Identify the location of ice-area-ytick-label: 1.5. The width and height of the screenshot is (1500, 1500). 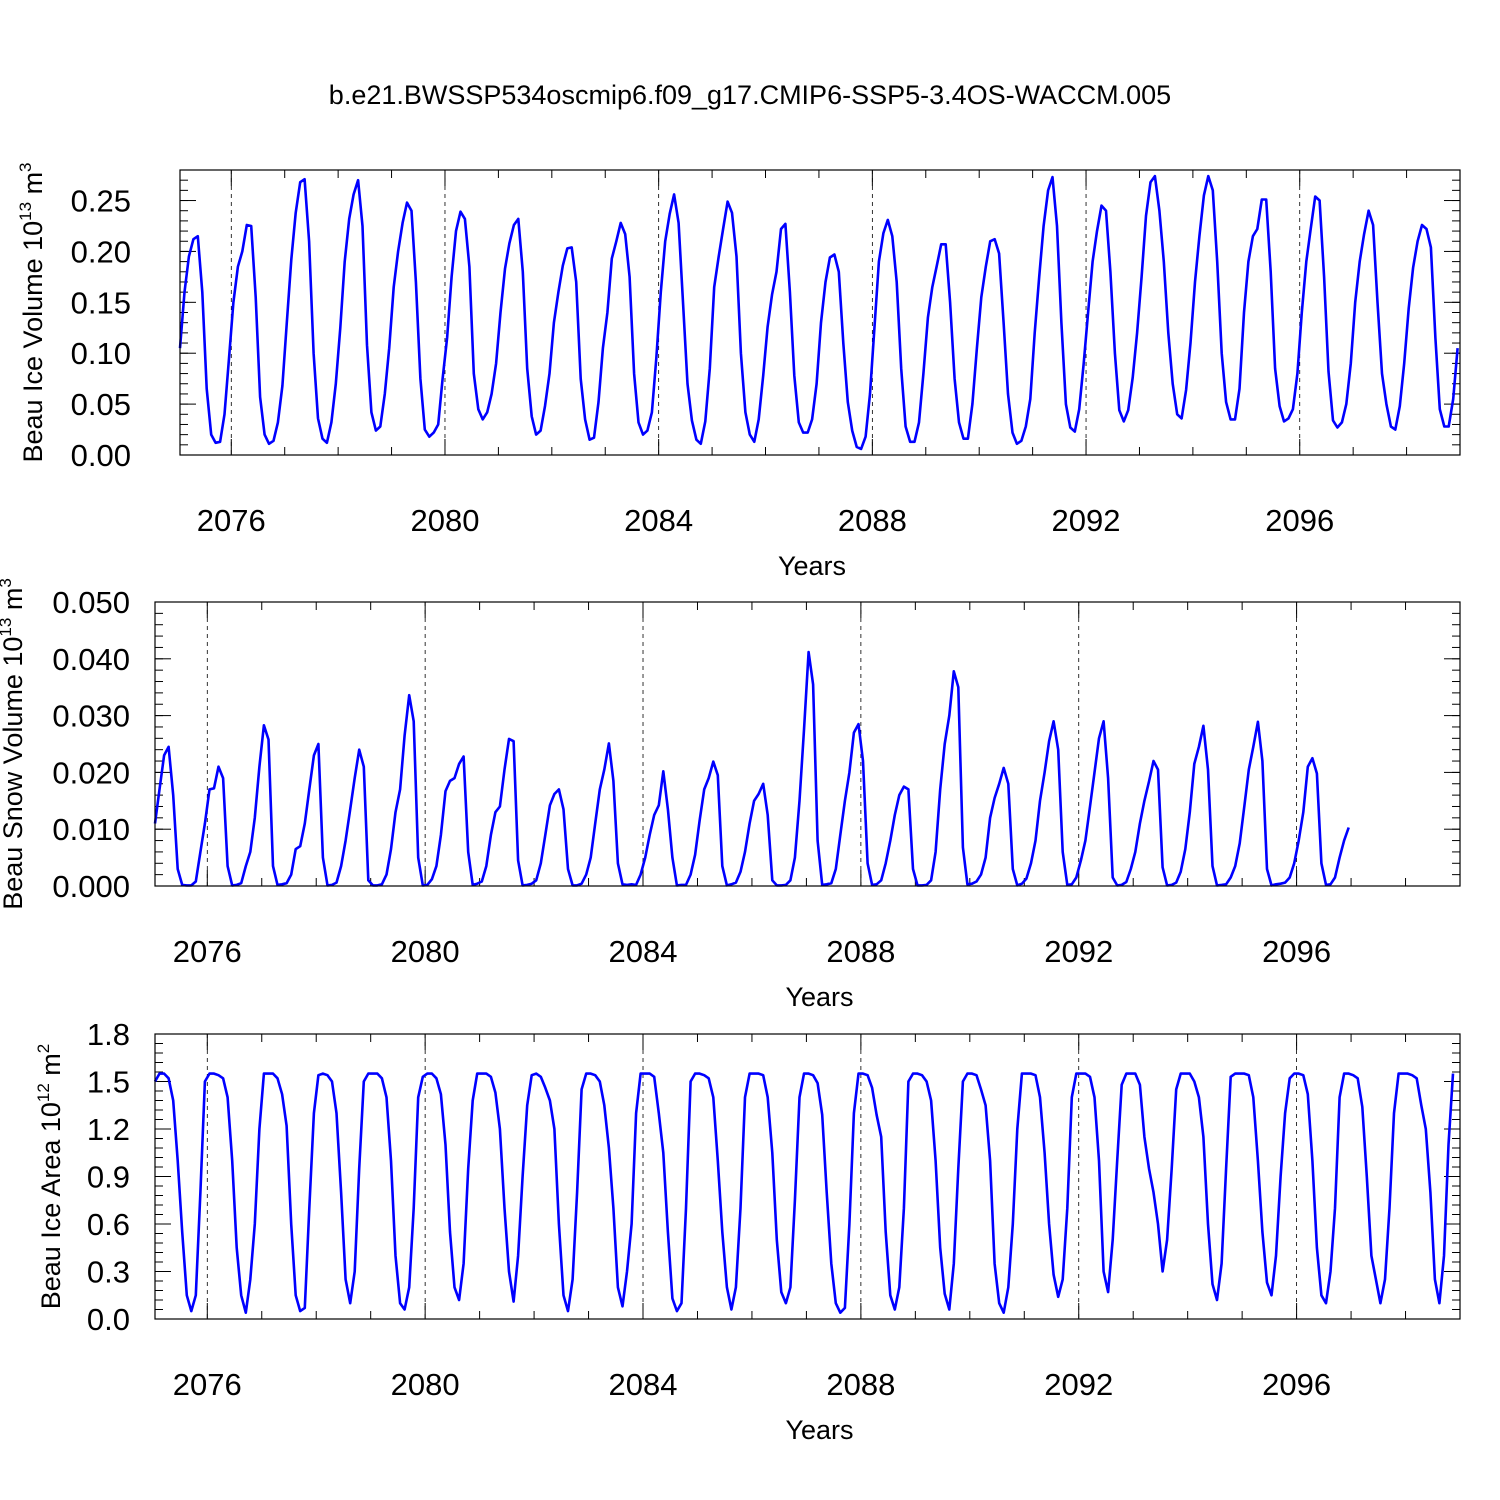
(108, 1082).